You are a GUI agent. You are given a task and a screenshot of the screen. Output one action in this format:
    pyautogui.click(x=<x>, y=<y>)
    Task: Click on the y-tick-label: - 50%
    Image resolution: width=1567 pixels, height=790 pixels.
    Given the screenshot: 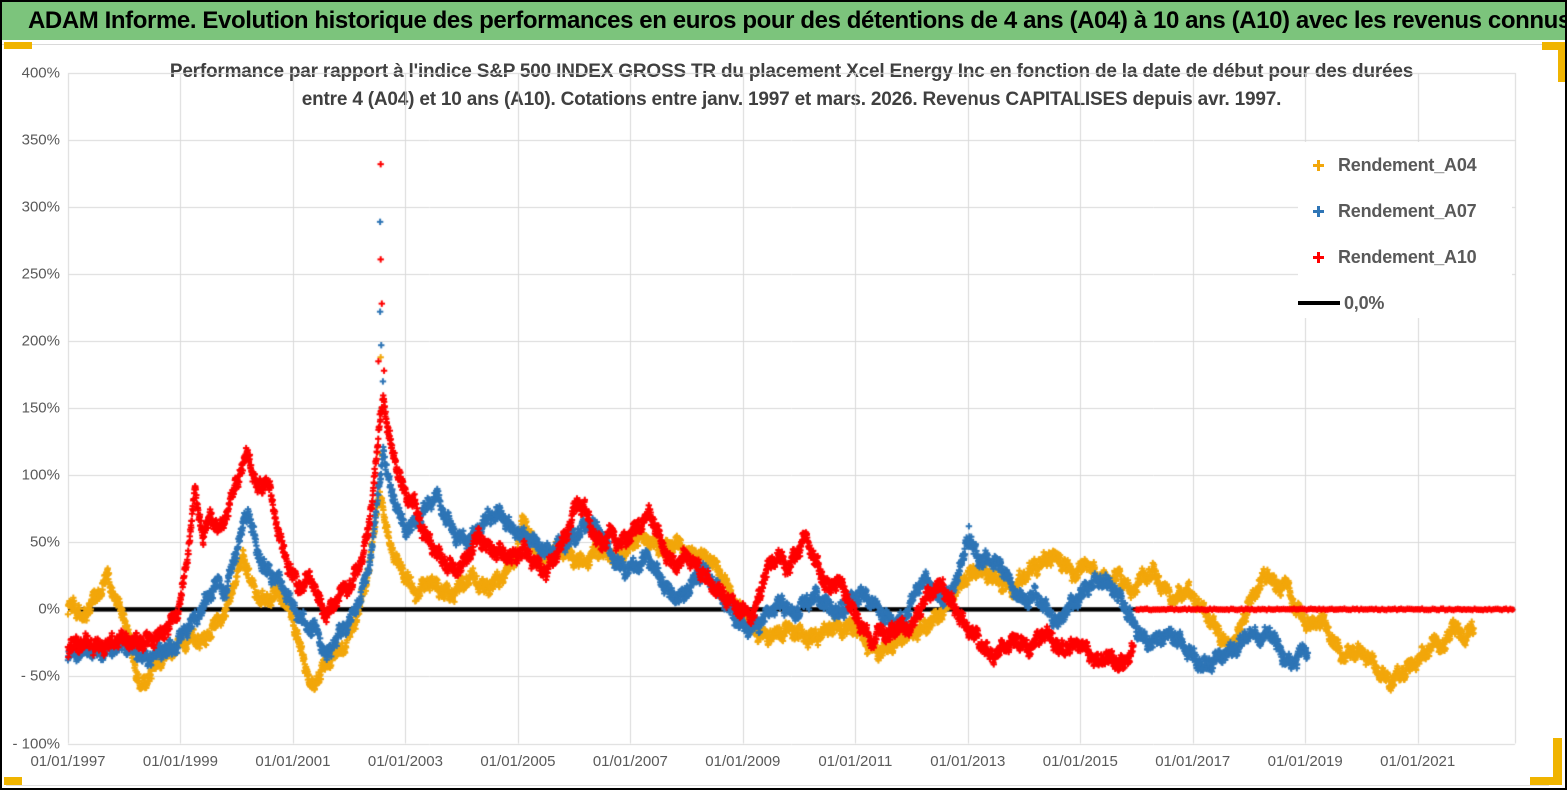 What is the action you would take?
    pyautogui.click(x=40, y=676)
    